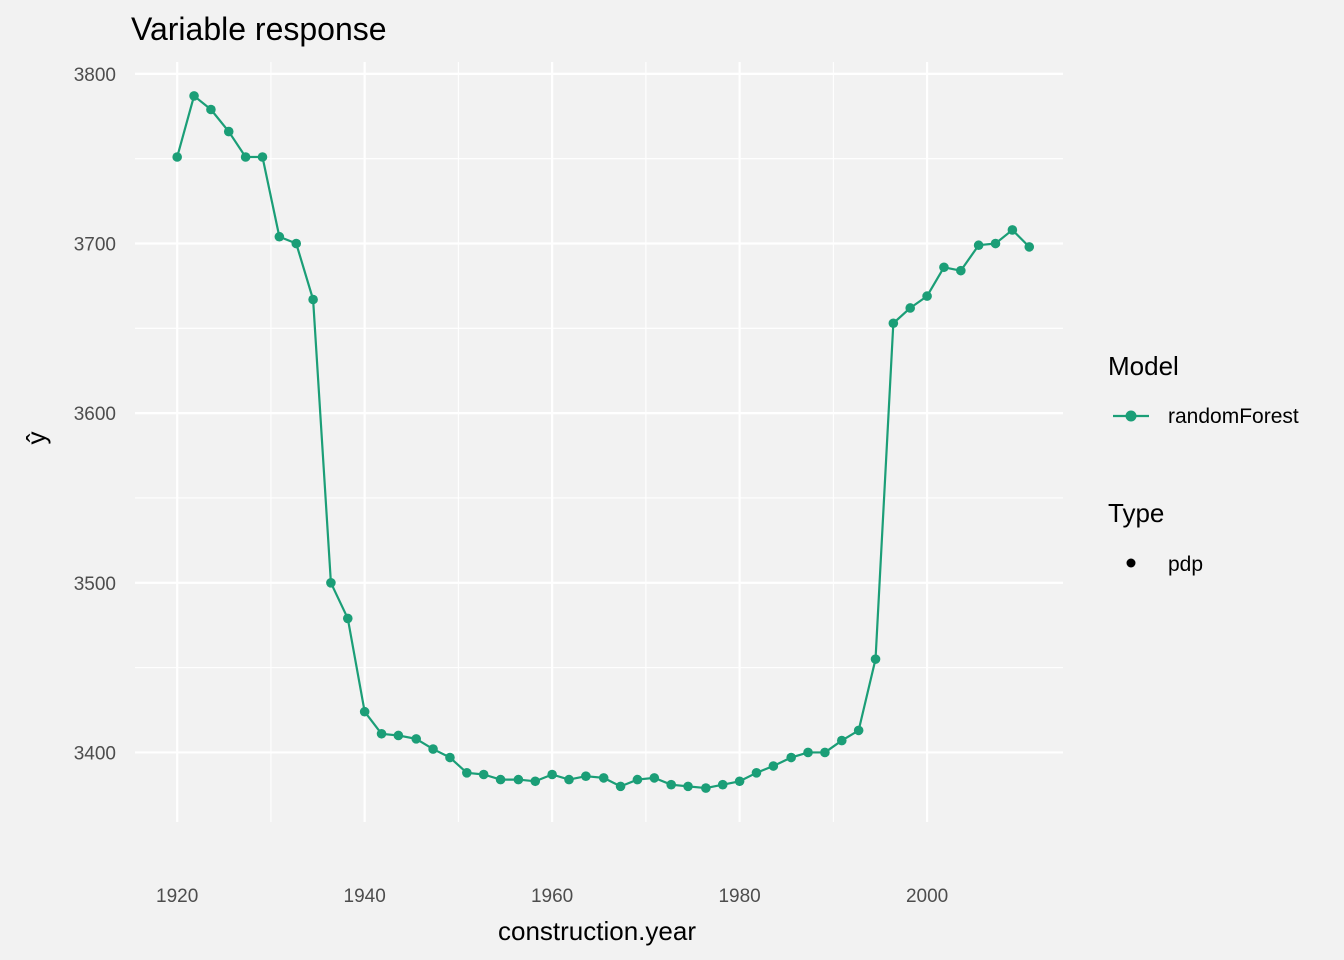 The image size is (1344, 960). What do you see at coordinates (177, 896) in the screenshot?
I see `x-tick-label: 1920` at bounding box center [177, 896].